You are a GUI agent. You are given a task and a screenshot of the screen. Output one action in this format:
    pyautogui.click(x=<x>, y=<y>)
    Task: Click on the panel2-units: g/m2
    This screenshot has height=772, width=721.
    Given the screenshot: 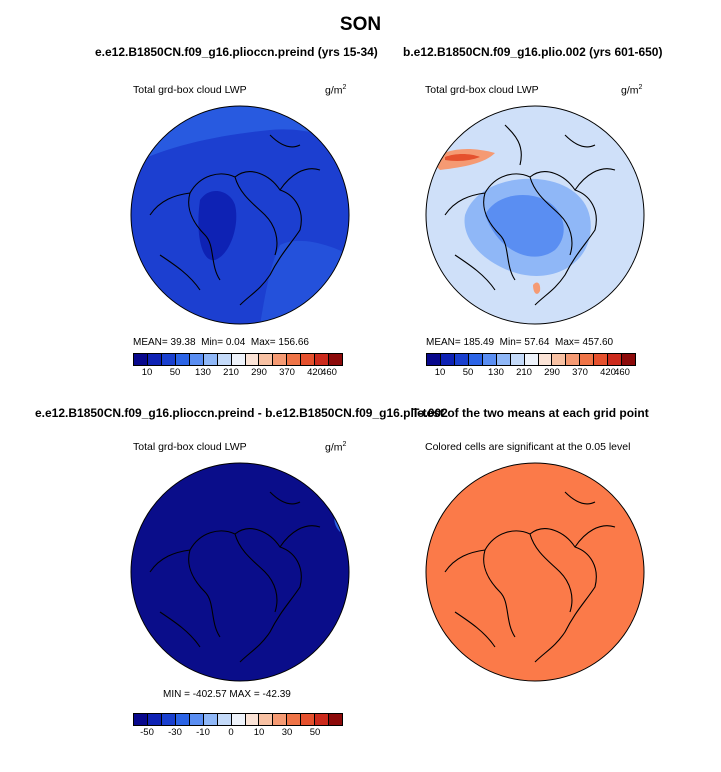 What is the action you would take?
    pyautogui.click(x=632, y=90)
    